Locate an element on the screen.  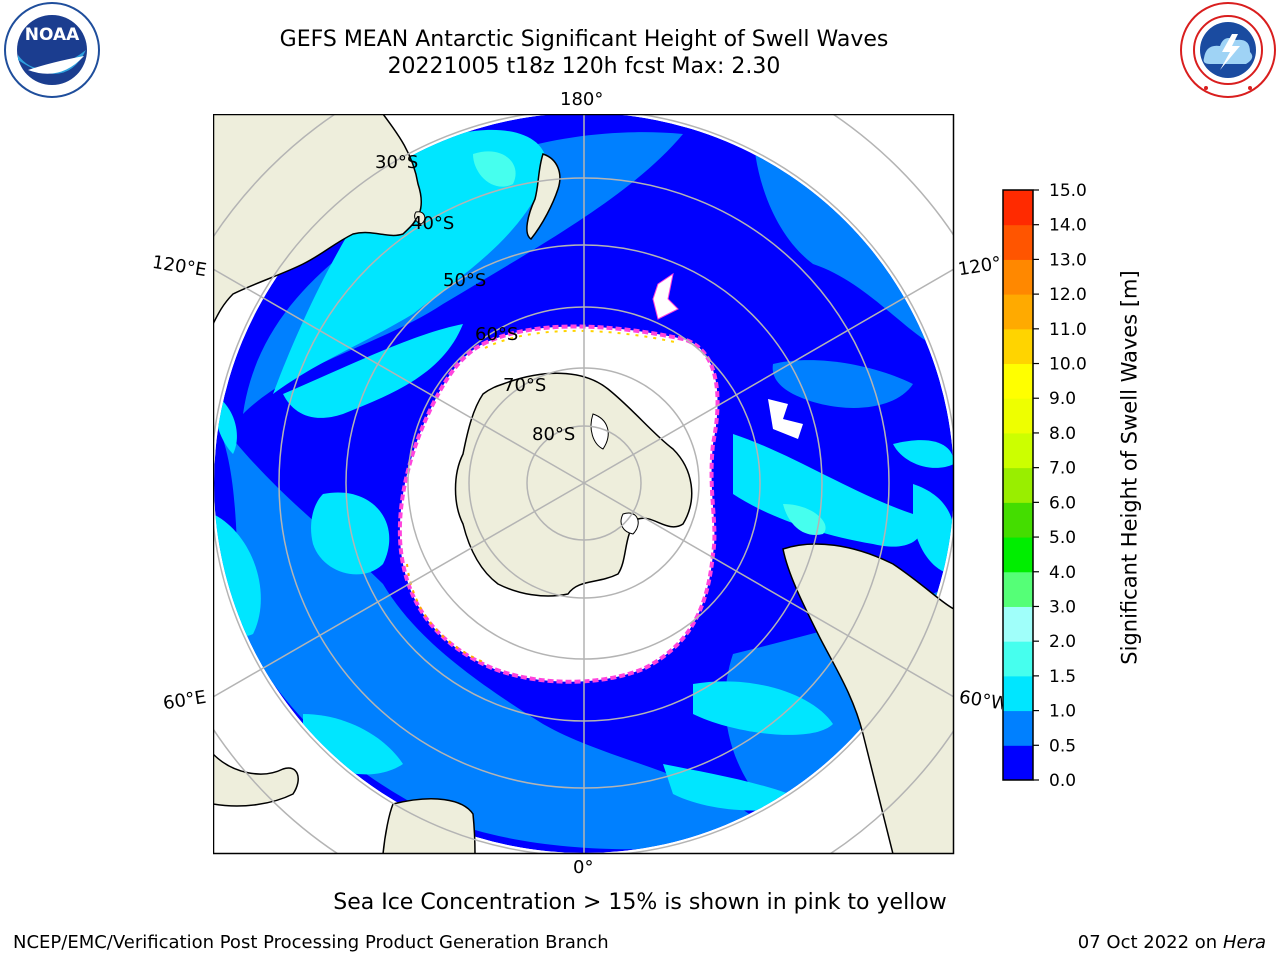
footer-machine: Hera is located at coordinates (1244, 942).